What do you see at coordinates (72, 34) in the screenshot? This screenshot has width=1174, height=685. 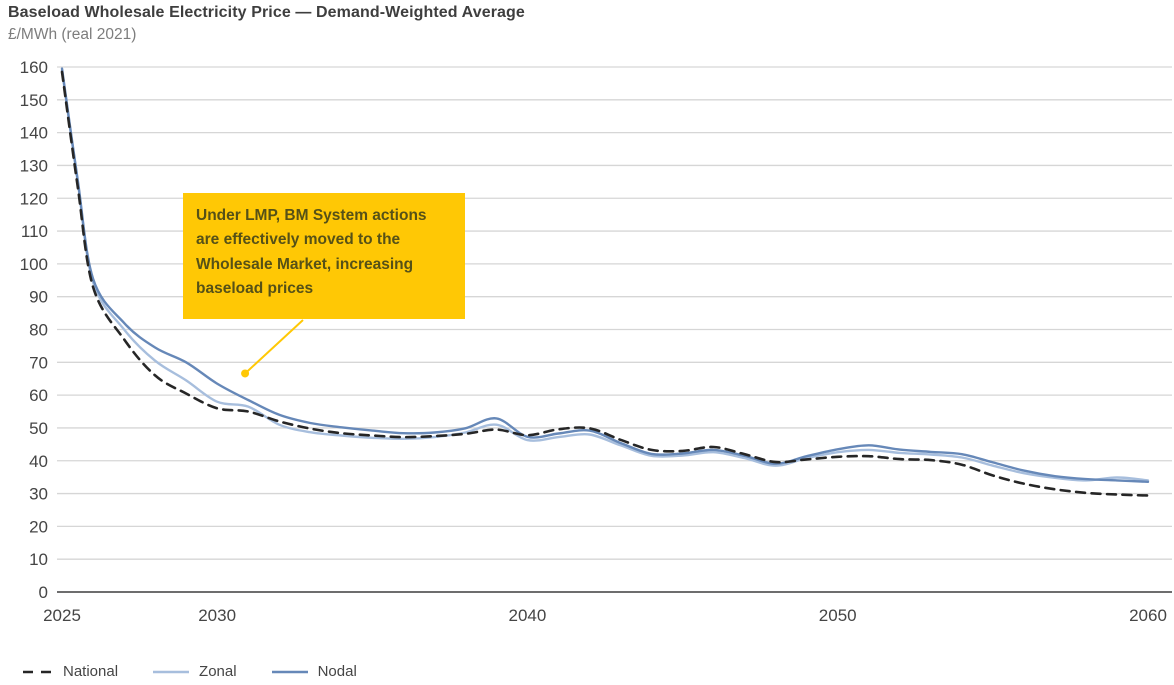 I see `page-subtitle: £/MWh (real 2021)` at bounding box center [72, 34].